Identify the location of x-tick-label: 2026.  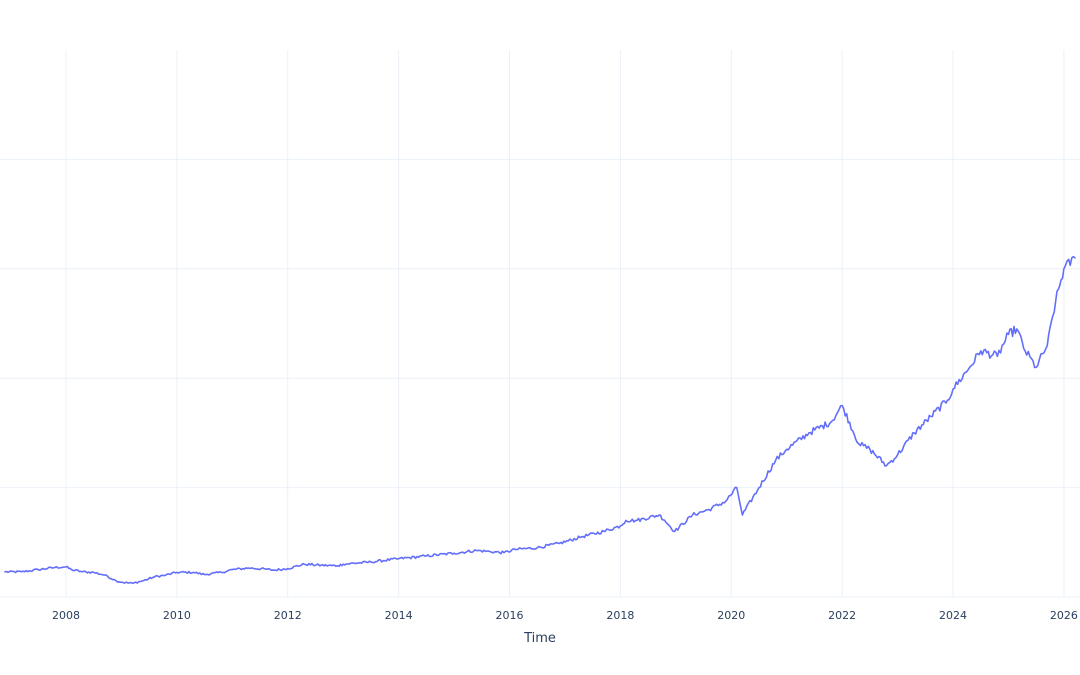
(1064, 615).